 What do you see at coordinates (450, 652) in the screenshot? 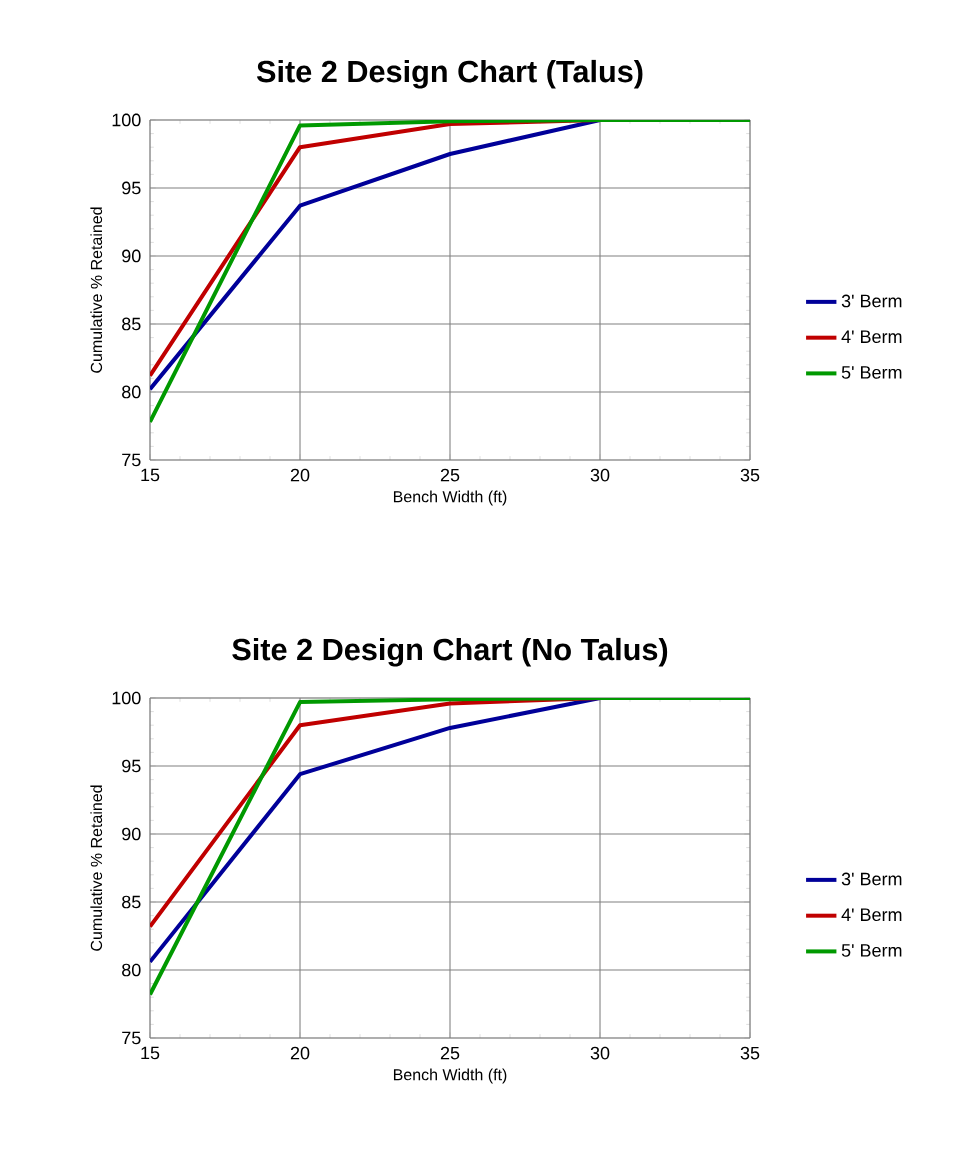
I see `chart-title: Site 2 Design Chart (No Talus)` at bounding box center [450, 652].